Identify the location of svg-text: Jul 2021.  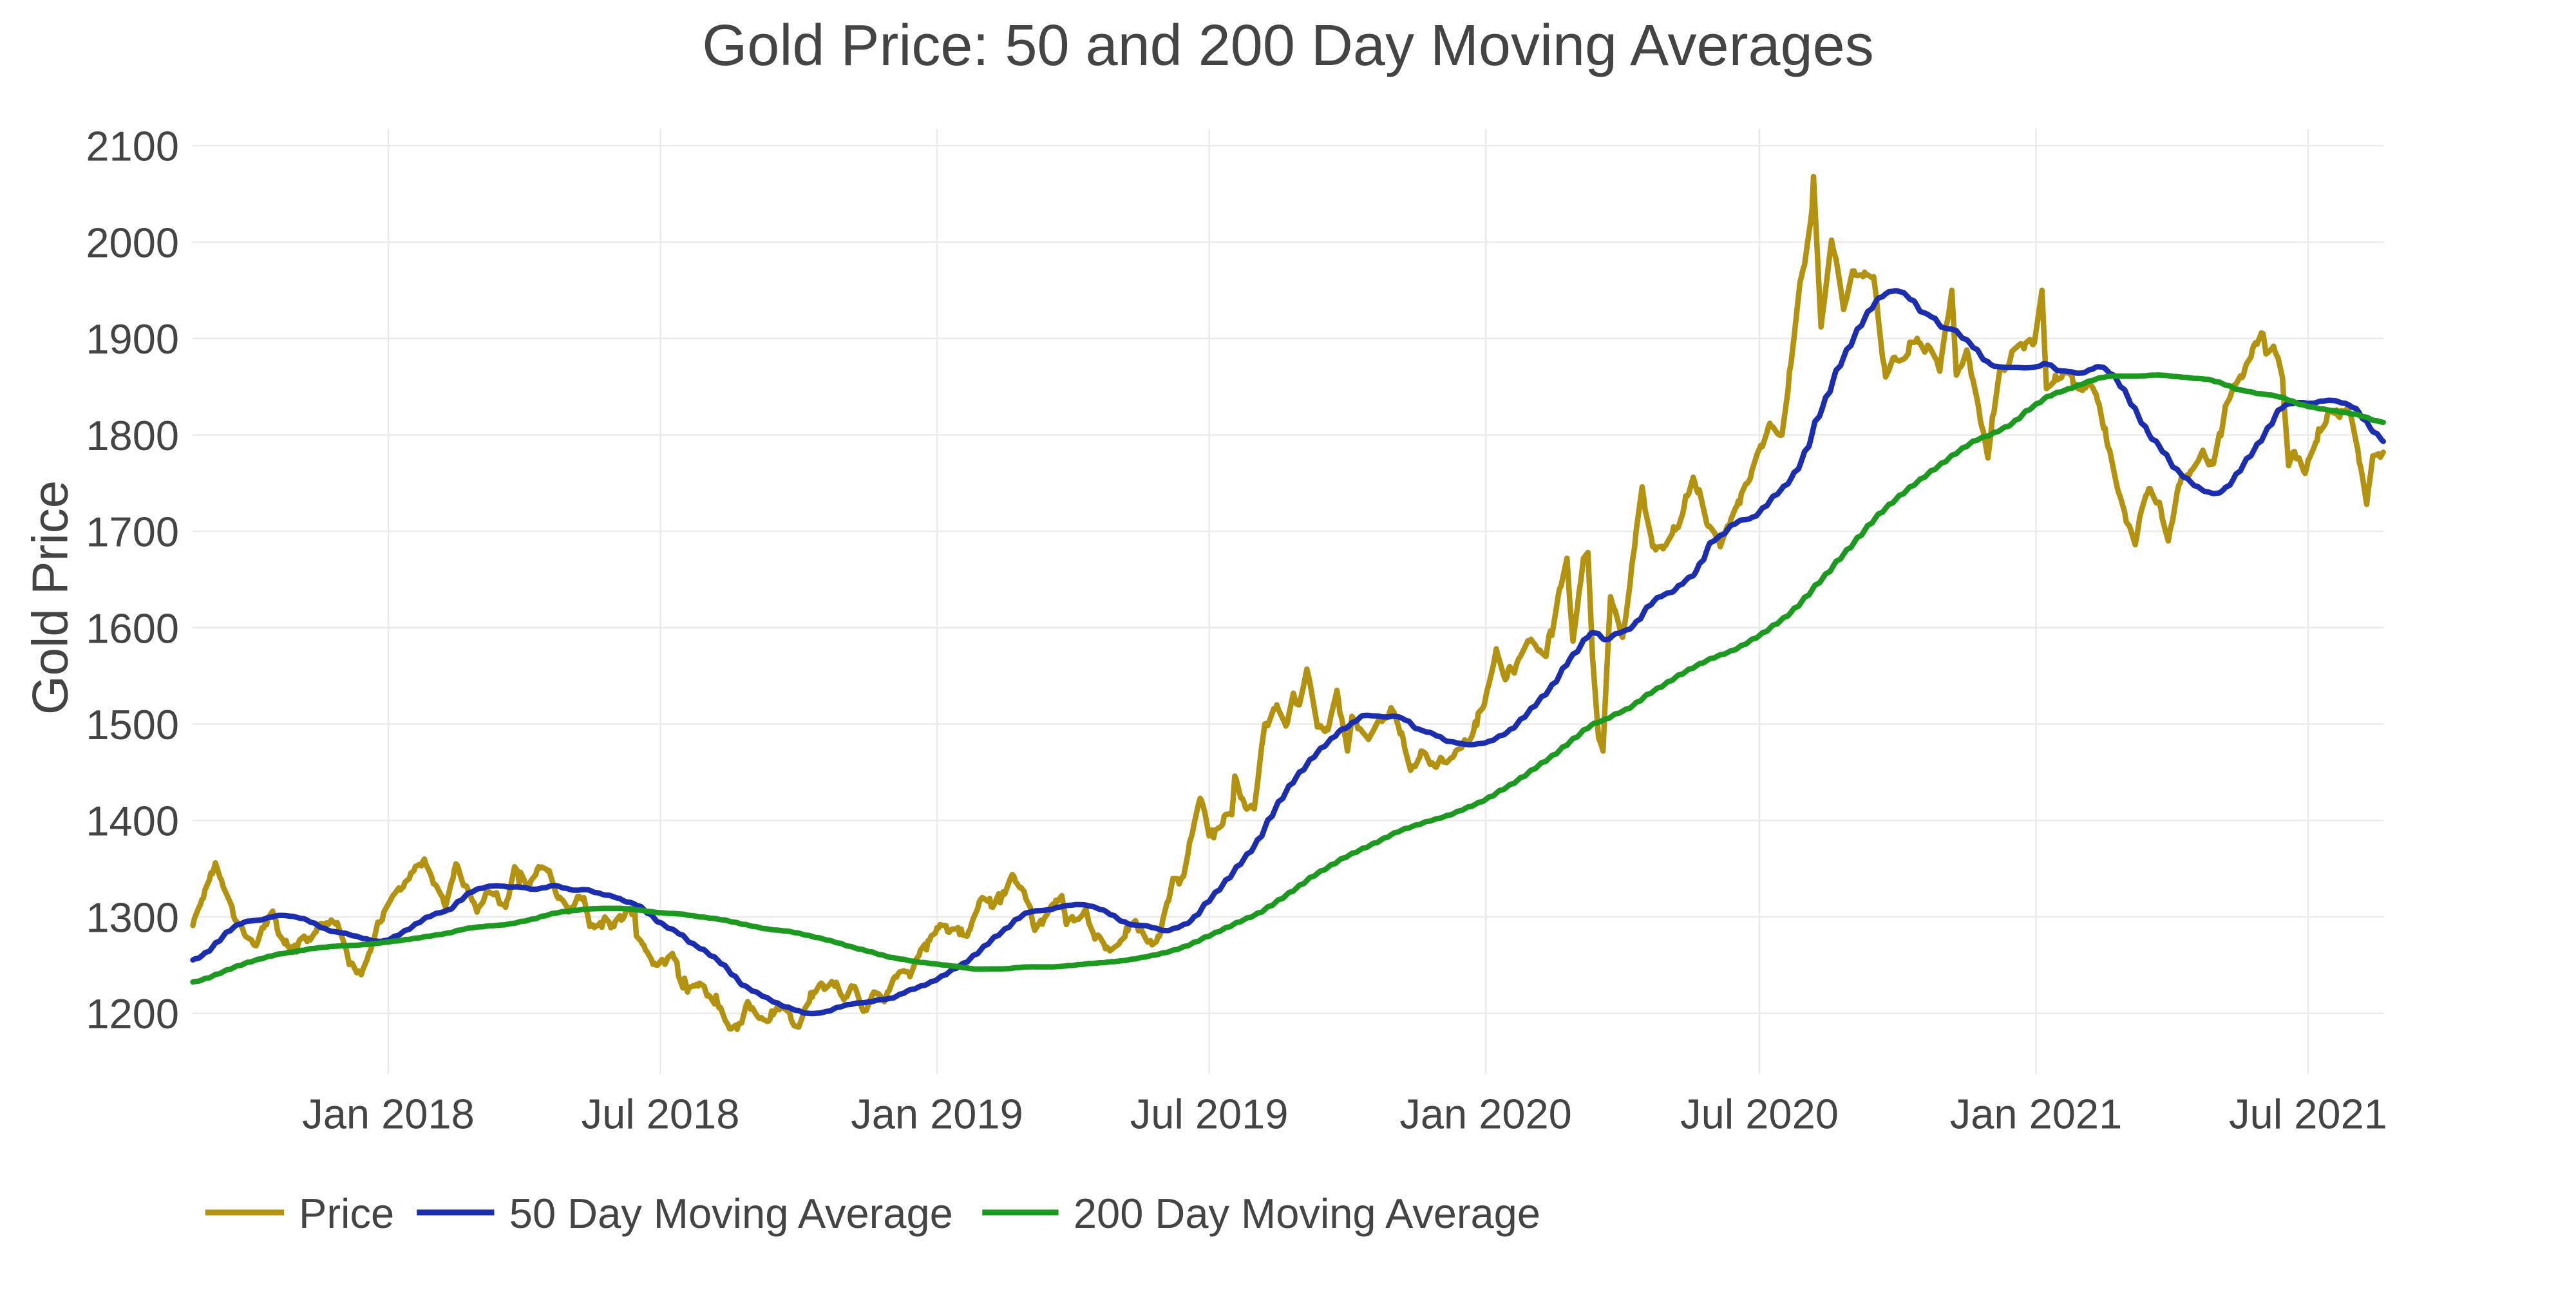
(2308, 1113).